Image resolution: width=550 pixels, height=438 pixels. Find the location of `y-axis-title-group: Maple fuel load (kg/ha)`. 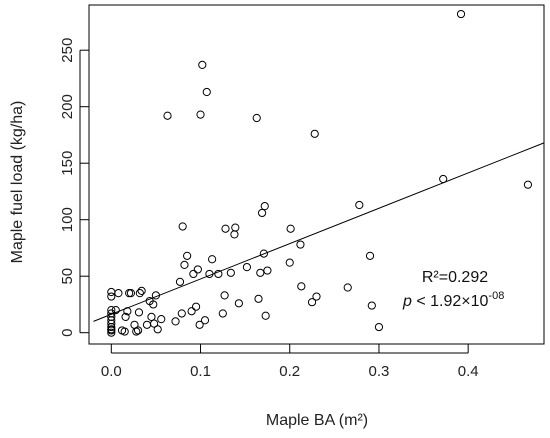

y-axis-title-group: Maple fuel load (kg/ha) is located at coordinates (17, 182).